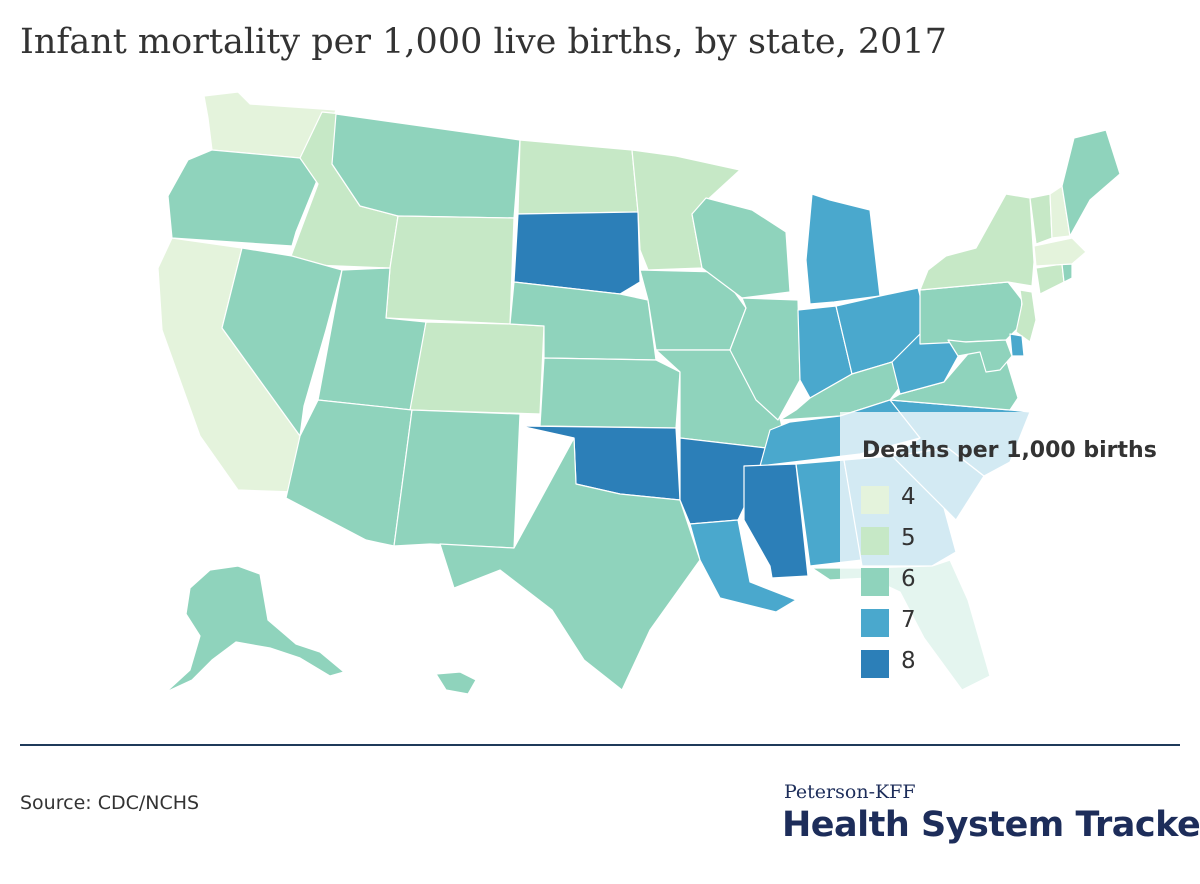 This screenshot has width=1200, height=884. I want to click on state-az, so click(349, 473).